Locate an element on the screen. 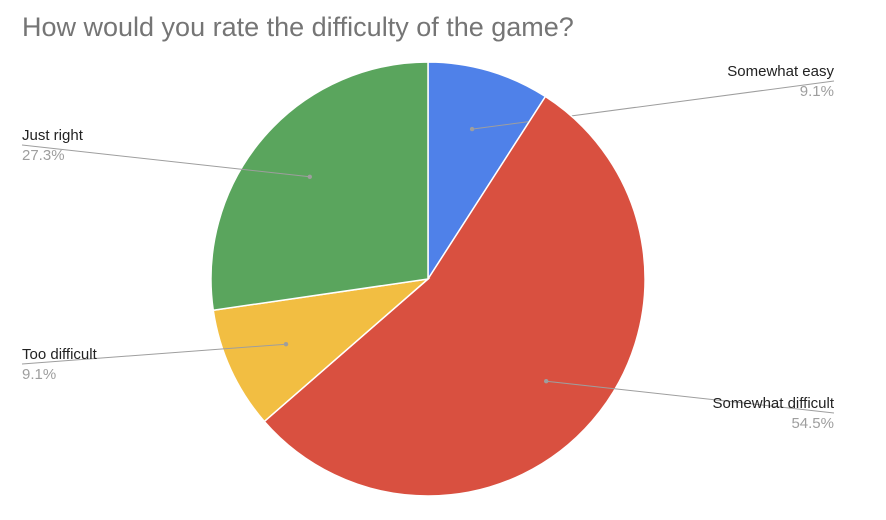 The height and width of the screenshot is (520, 886). slice-percent-somewhat-difficult: 54.5% is located at coordinates (812, 423).